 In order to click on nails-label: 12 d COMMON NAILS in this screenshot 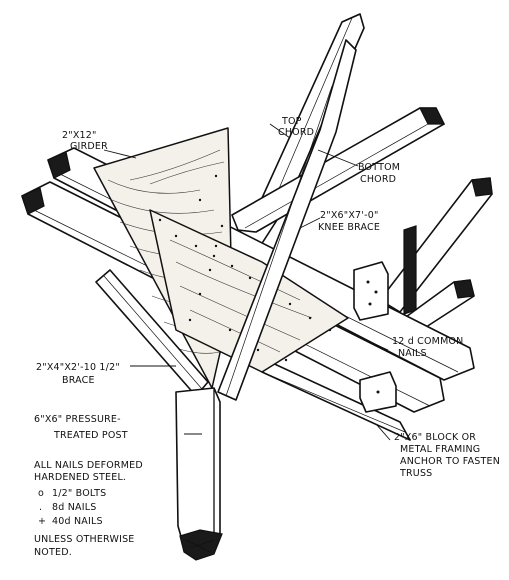, I will do `click(429, 347)`.